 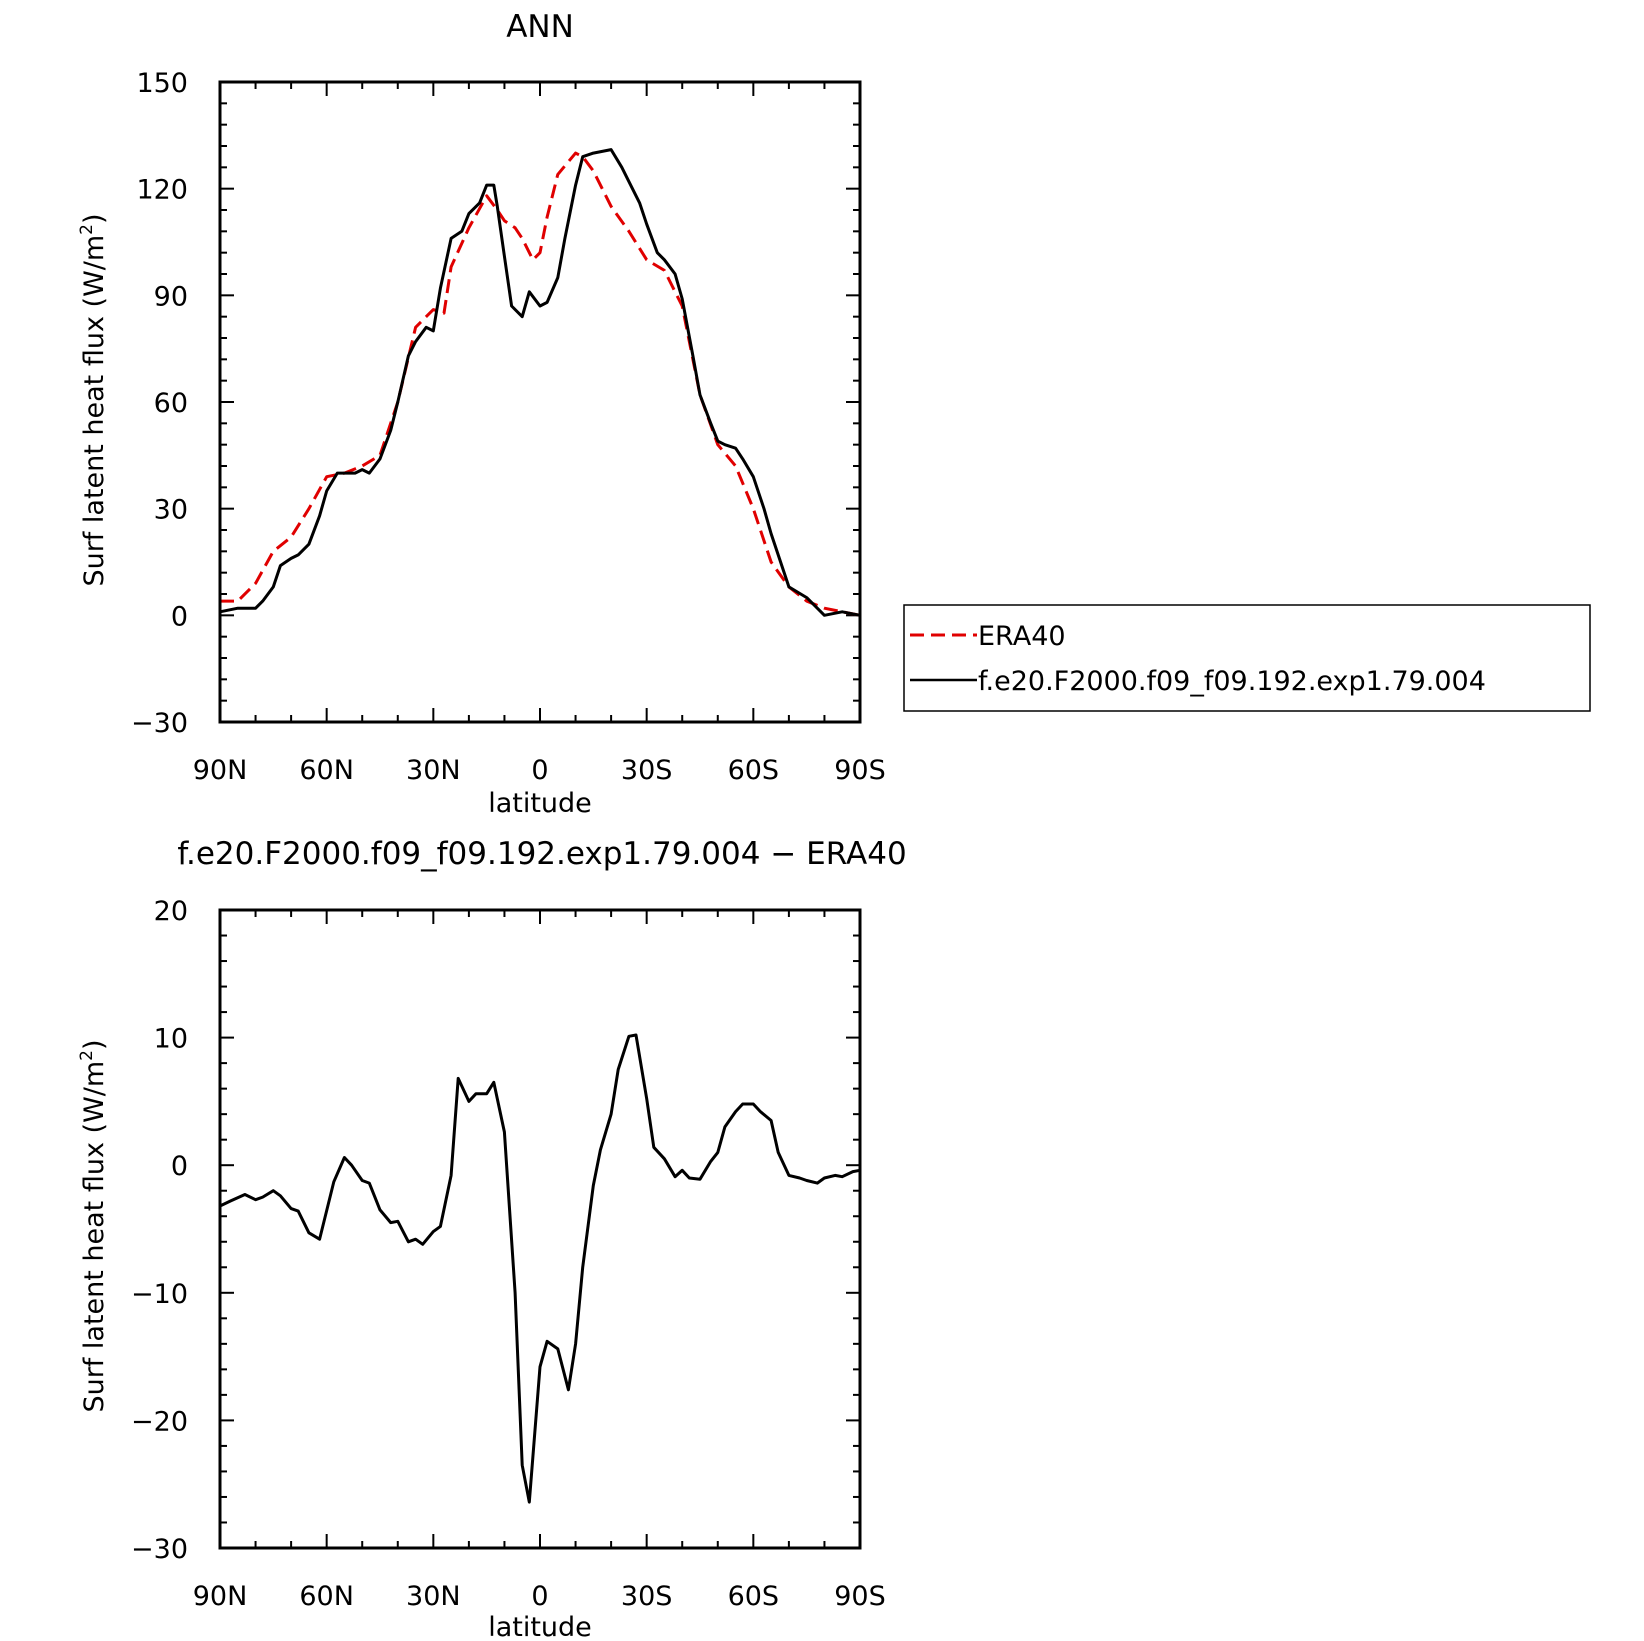 I want to click on y-tick-label: −20, so click(x=159, y=1421).